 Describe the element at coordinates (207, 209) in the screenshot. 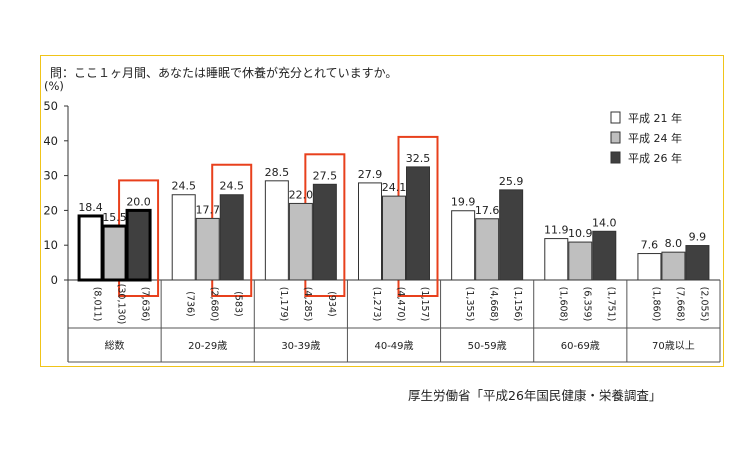

I see `data-label: 17.7` at that location.